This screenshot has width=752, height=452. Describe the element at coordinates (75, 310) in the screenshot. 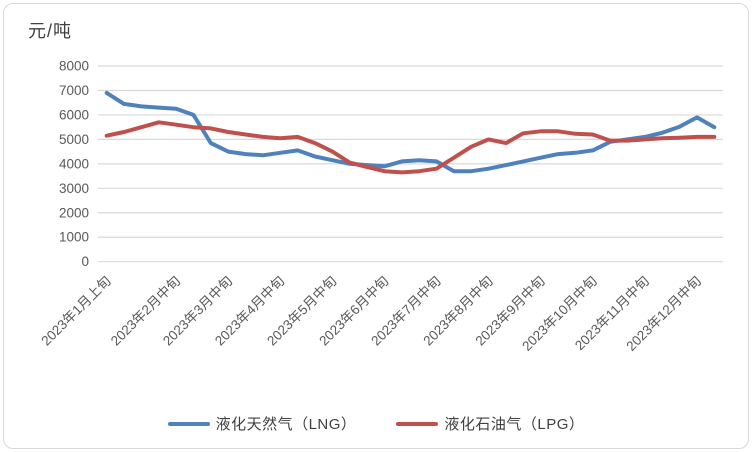

I see `x-tick-label: 2023年1月上旬` at that location.